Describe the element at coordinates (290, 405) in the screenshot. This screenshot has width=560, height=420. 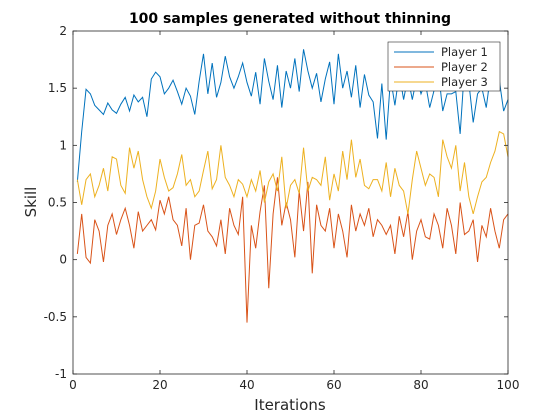
I see `x-axis-label: Iterations` at that location.